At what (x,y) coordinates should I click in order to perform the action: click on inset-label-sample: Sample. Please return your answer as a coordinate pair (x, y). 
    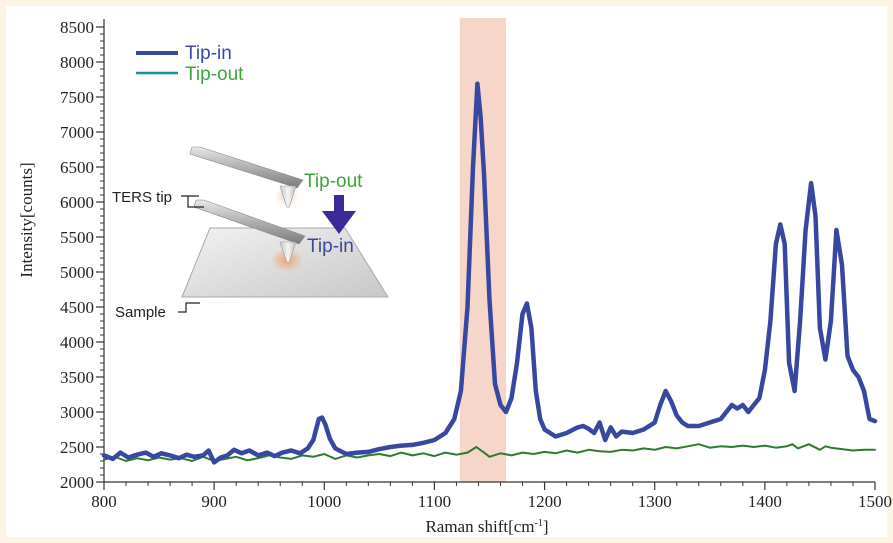
    Looking at the image, I should click on (140, 312).